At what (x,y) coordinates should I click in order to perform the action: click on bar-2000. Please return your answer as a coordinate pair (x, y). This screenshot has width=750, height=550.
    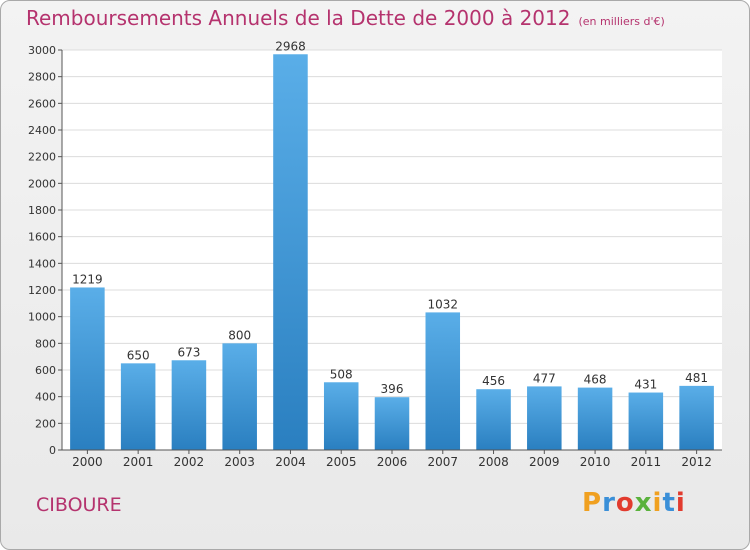
    Looking at the image, I should click on (87, 368).